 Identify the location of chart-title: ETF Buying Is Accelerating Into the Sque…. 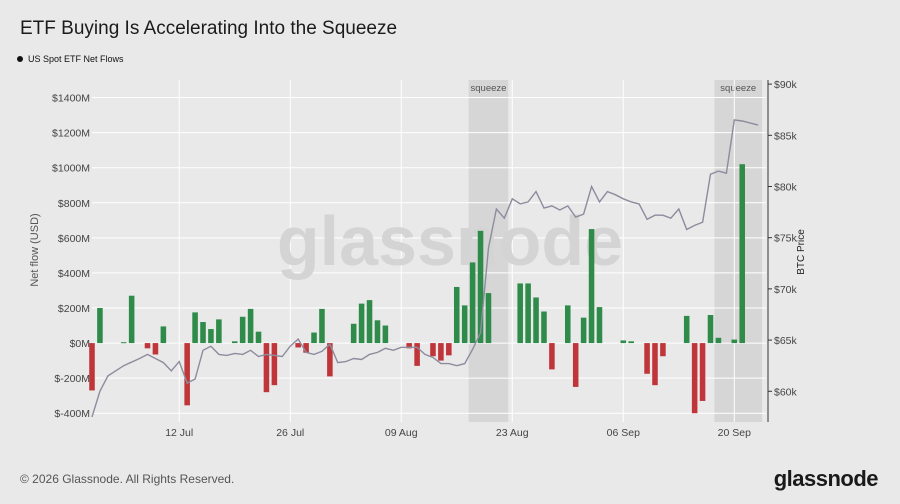
(209, 28).